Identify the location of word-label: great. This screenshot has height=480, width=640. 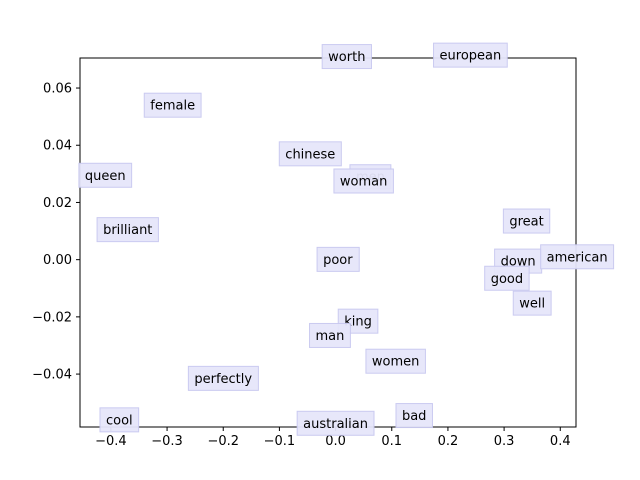
(526, 221).